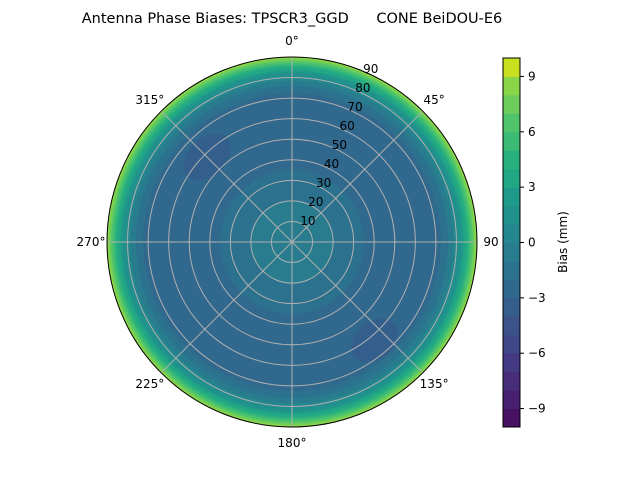  What do you see at coordinates (347, 126) in the screenshot?
I see `radial-tick-label: 60` at bounding box center [347, 126].